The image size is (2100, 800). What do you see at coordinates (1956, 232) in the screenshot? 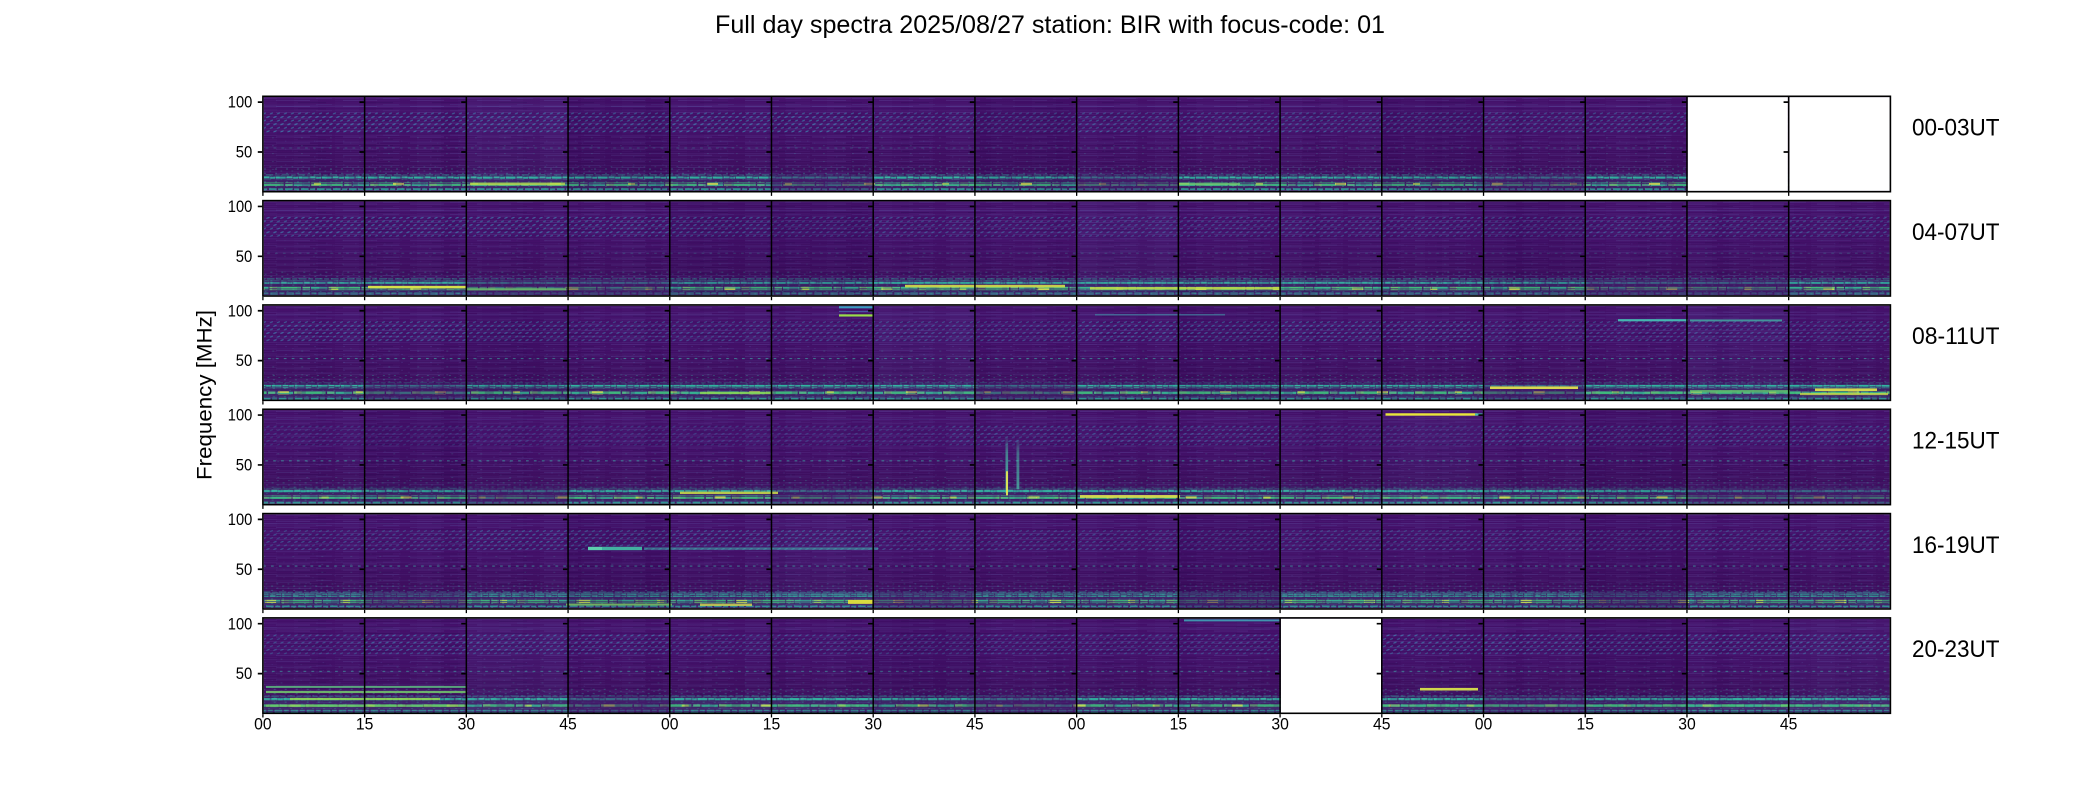
I see `svg-text: 04-07UT` at bounding box center [1956, 232].